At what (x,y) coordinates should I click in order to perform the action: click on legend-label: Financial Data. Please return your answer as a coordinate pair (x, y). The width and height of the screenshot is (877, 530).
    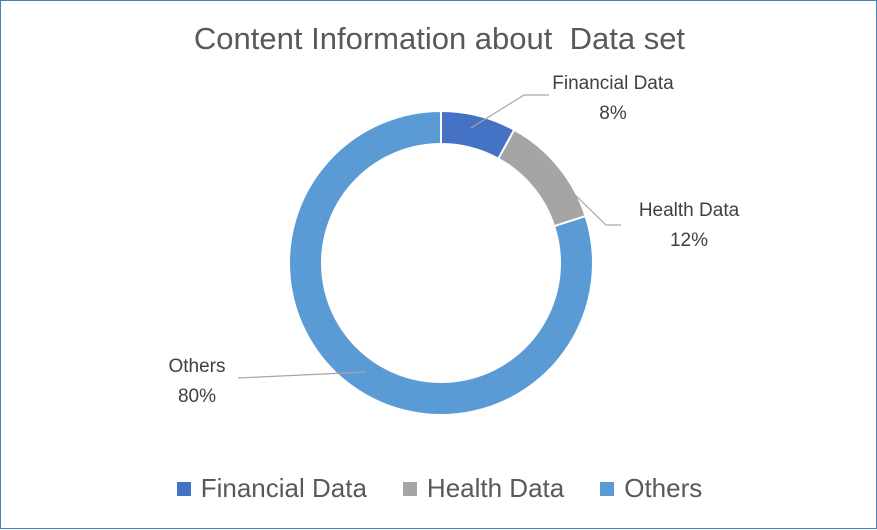
    Looking at the image, I should click on (283, 488).